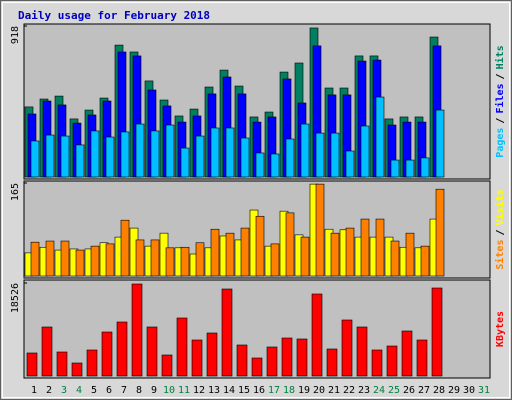 The height and width of the screenshot is (400, 512). Describe the element at coordinates (169, 390) in the screenshot. I see `x-tick-label: 10` at that location.